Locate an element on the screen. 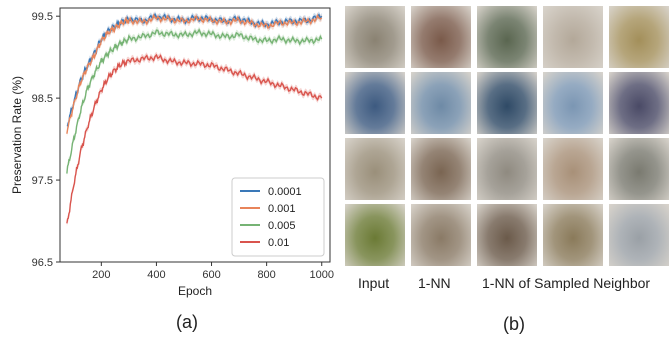  legend: 0.0001 0.001 0.005 0.01 is located at coordinates (278, 217).